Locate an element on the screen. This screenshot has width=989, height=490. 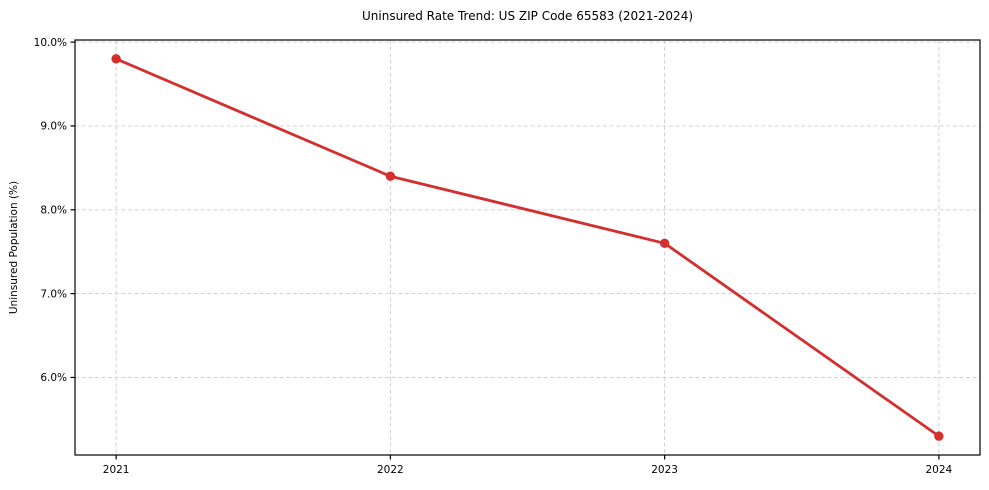
x-tick-label: 2023 is located at coordinates (664, 470).